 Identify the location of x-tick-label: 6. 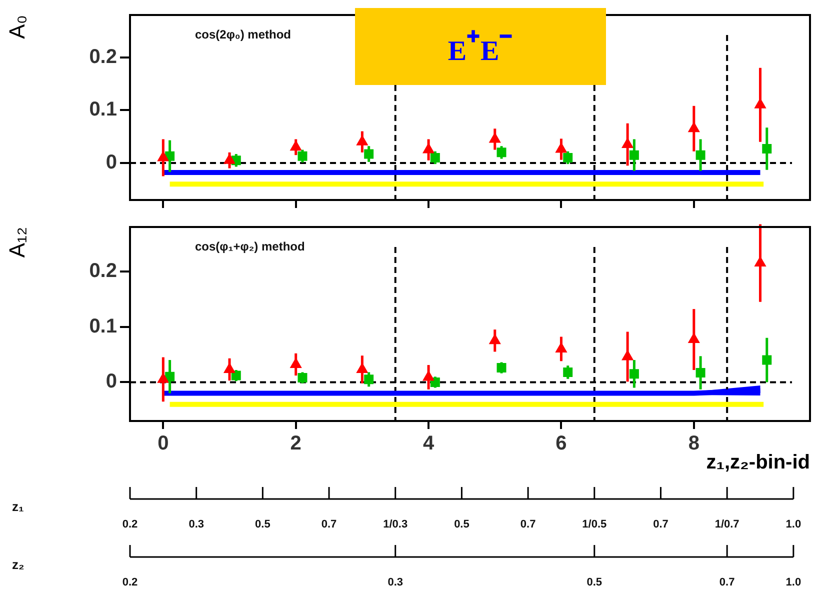
(561, 443).